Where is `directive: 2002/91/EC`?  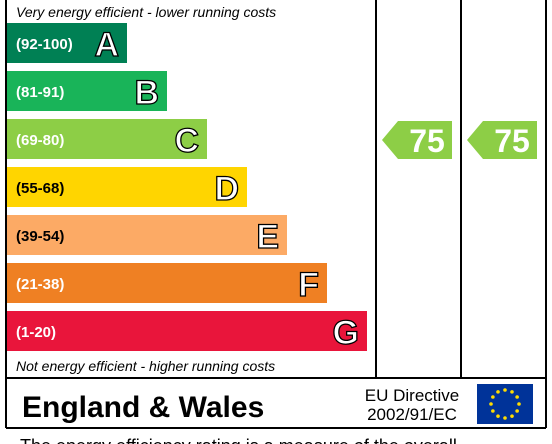 directive: 2002/91/EC is located at coordinates (412, 414).